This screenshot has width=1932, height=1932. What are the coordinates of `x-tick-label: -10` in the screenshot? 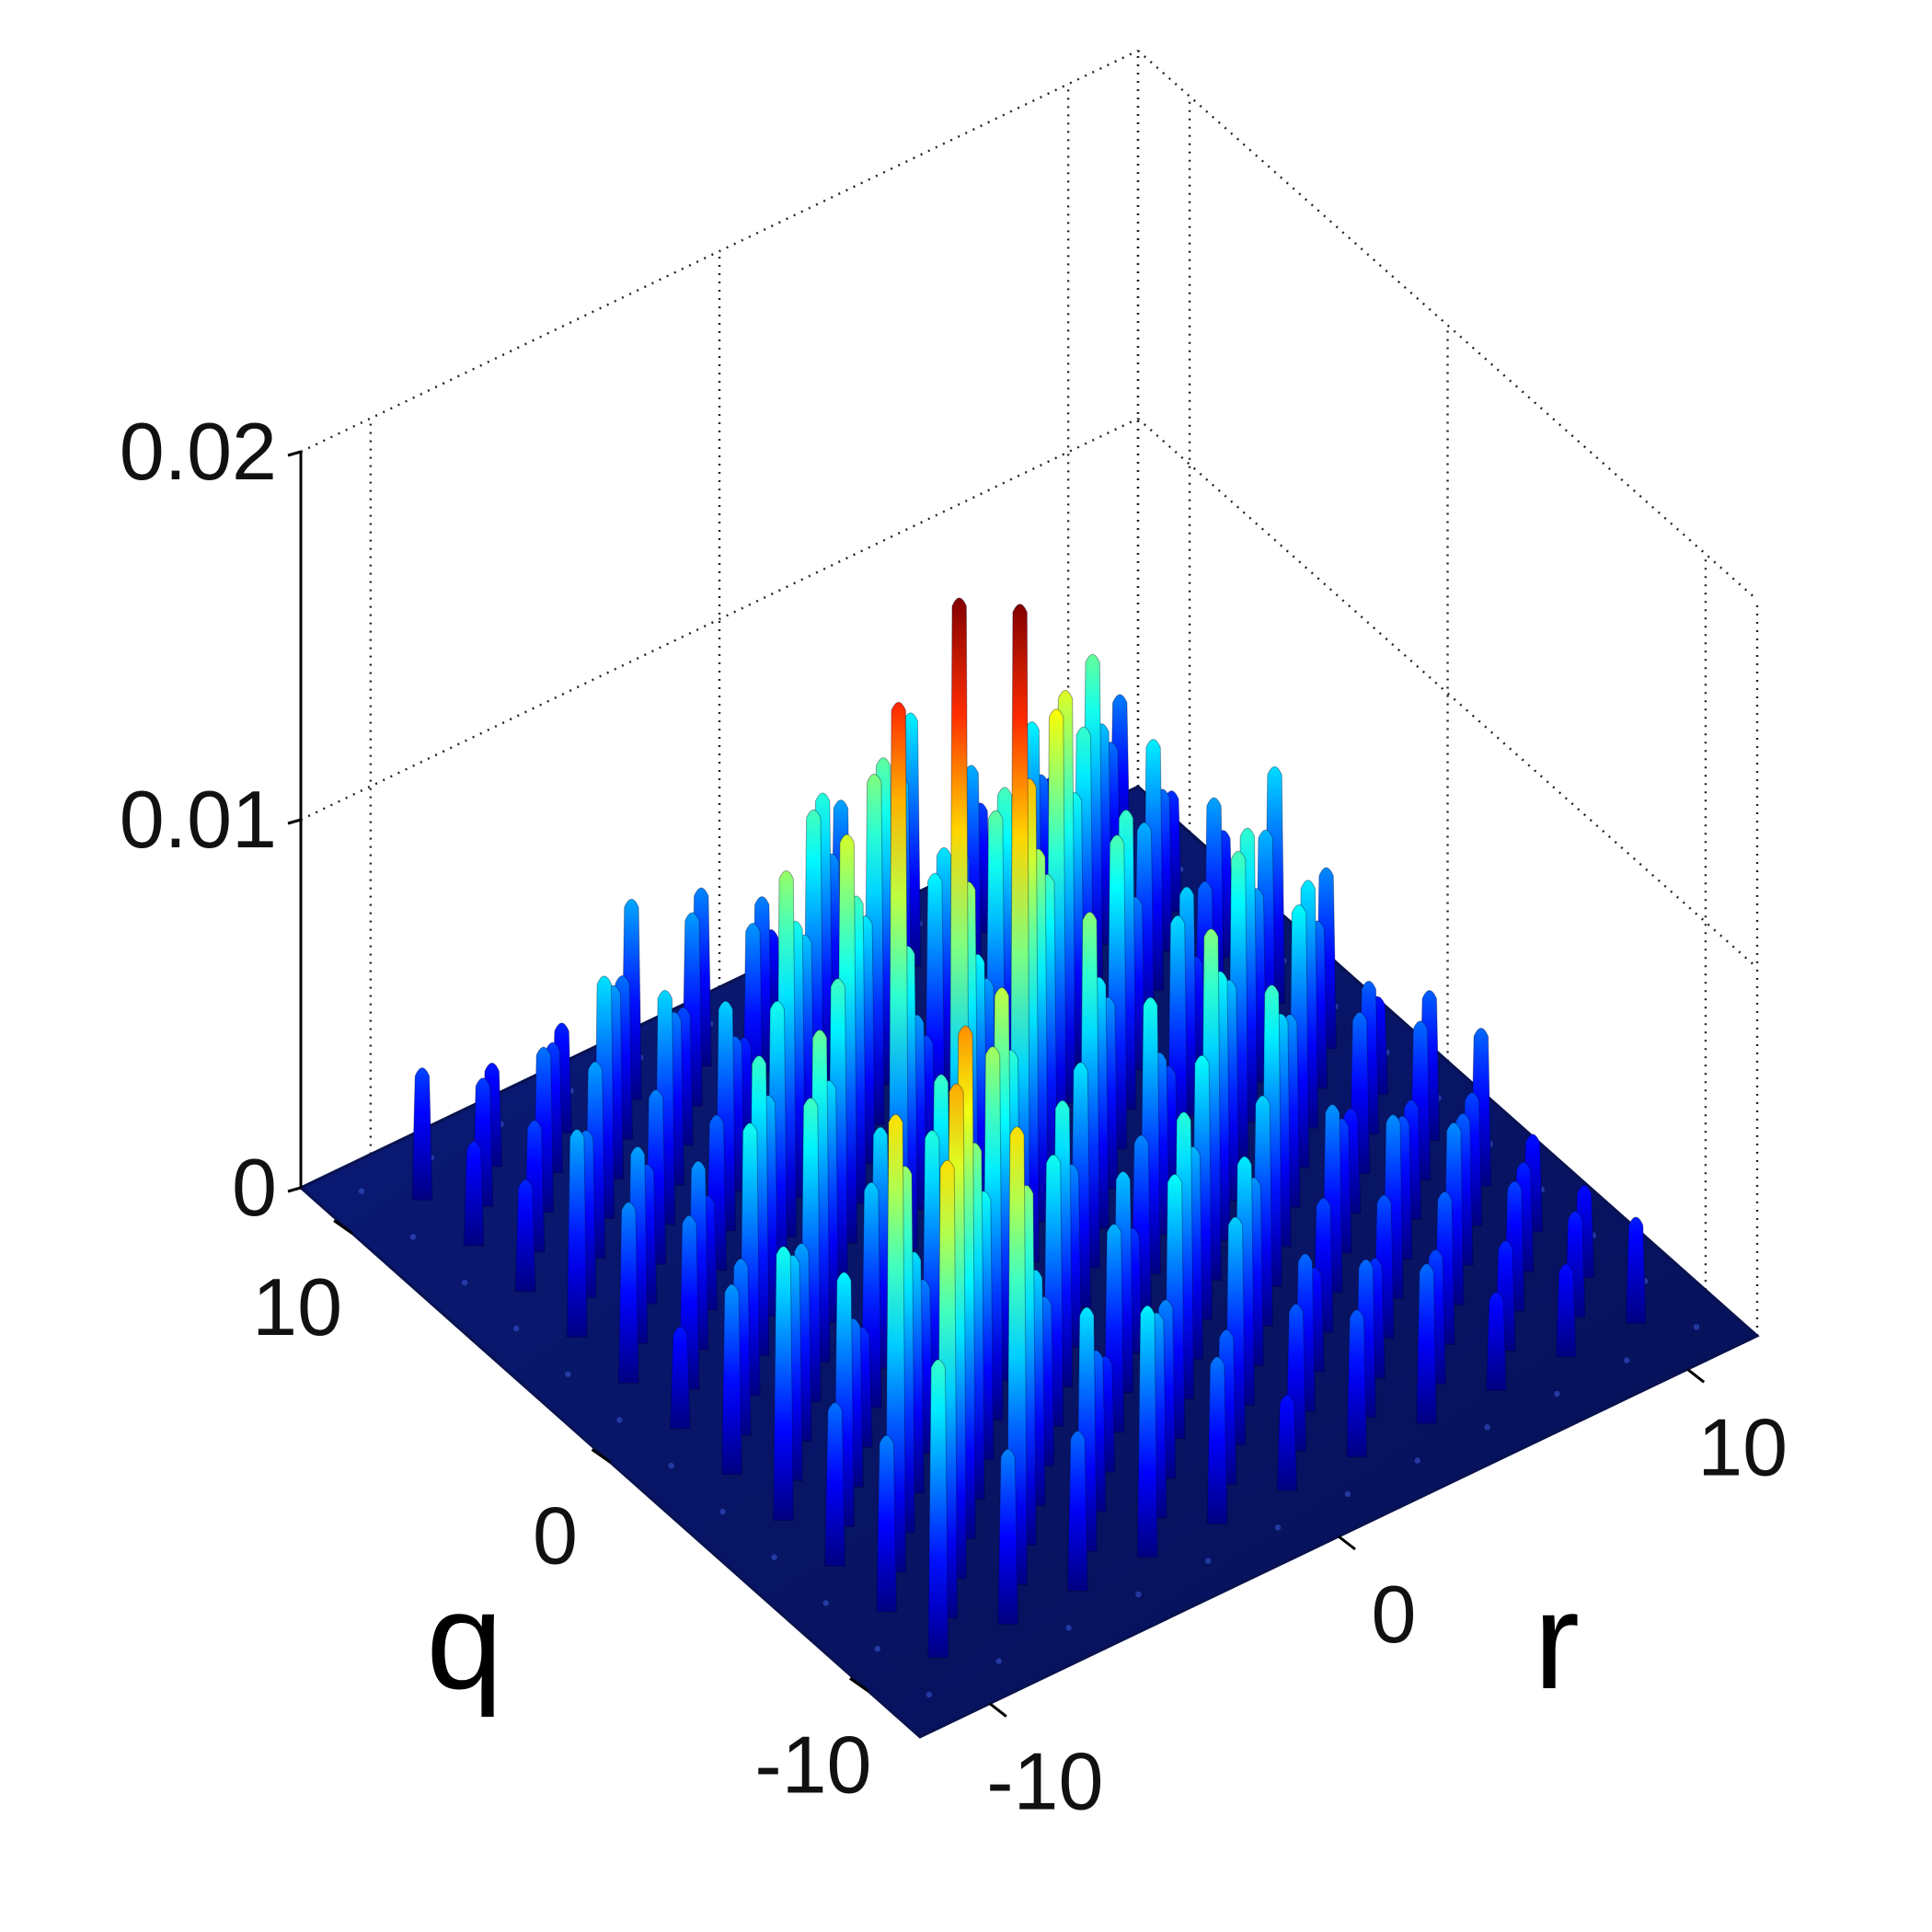 It's located at (812, 1764).